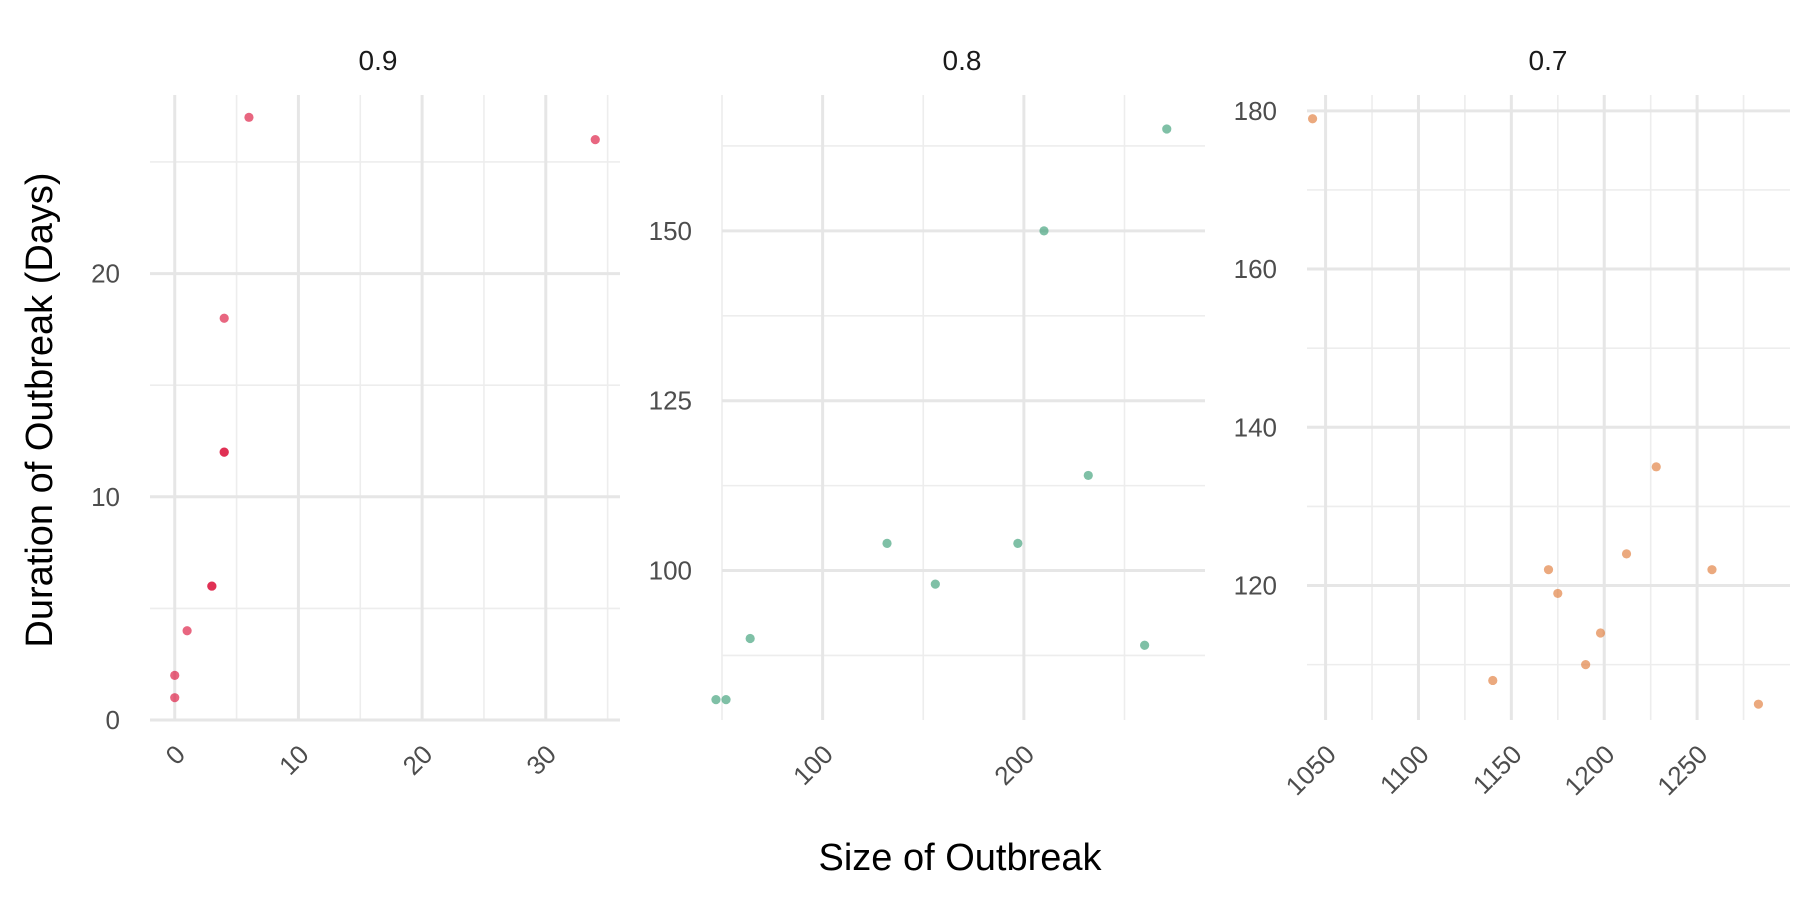 The height and width of the screenshot is (900, 1800). What do you see at coordinates (1311, 770) in the screenshot?
I see `x-tick-label: 1050` at bounding box center [1311, 770].